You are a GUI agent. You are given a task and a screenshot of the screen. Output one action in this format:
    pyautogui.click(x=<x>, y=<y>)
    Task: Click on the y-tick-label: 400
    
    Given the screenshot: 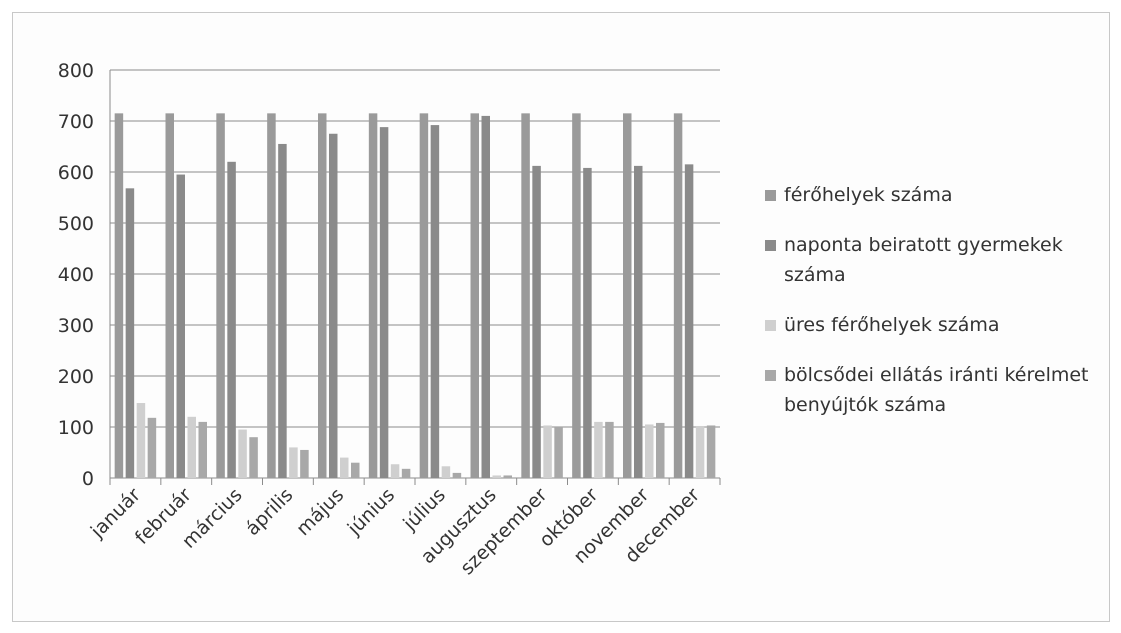 What is the action you would take?
    pyautogui.click(x=76, y=275)
    